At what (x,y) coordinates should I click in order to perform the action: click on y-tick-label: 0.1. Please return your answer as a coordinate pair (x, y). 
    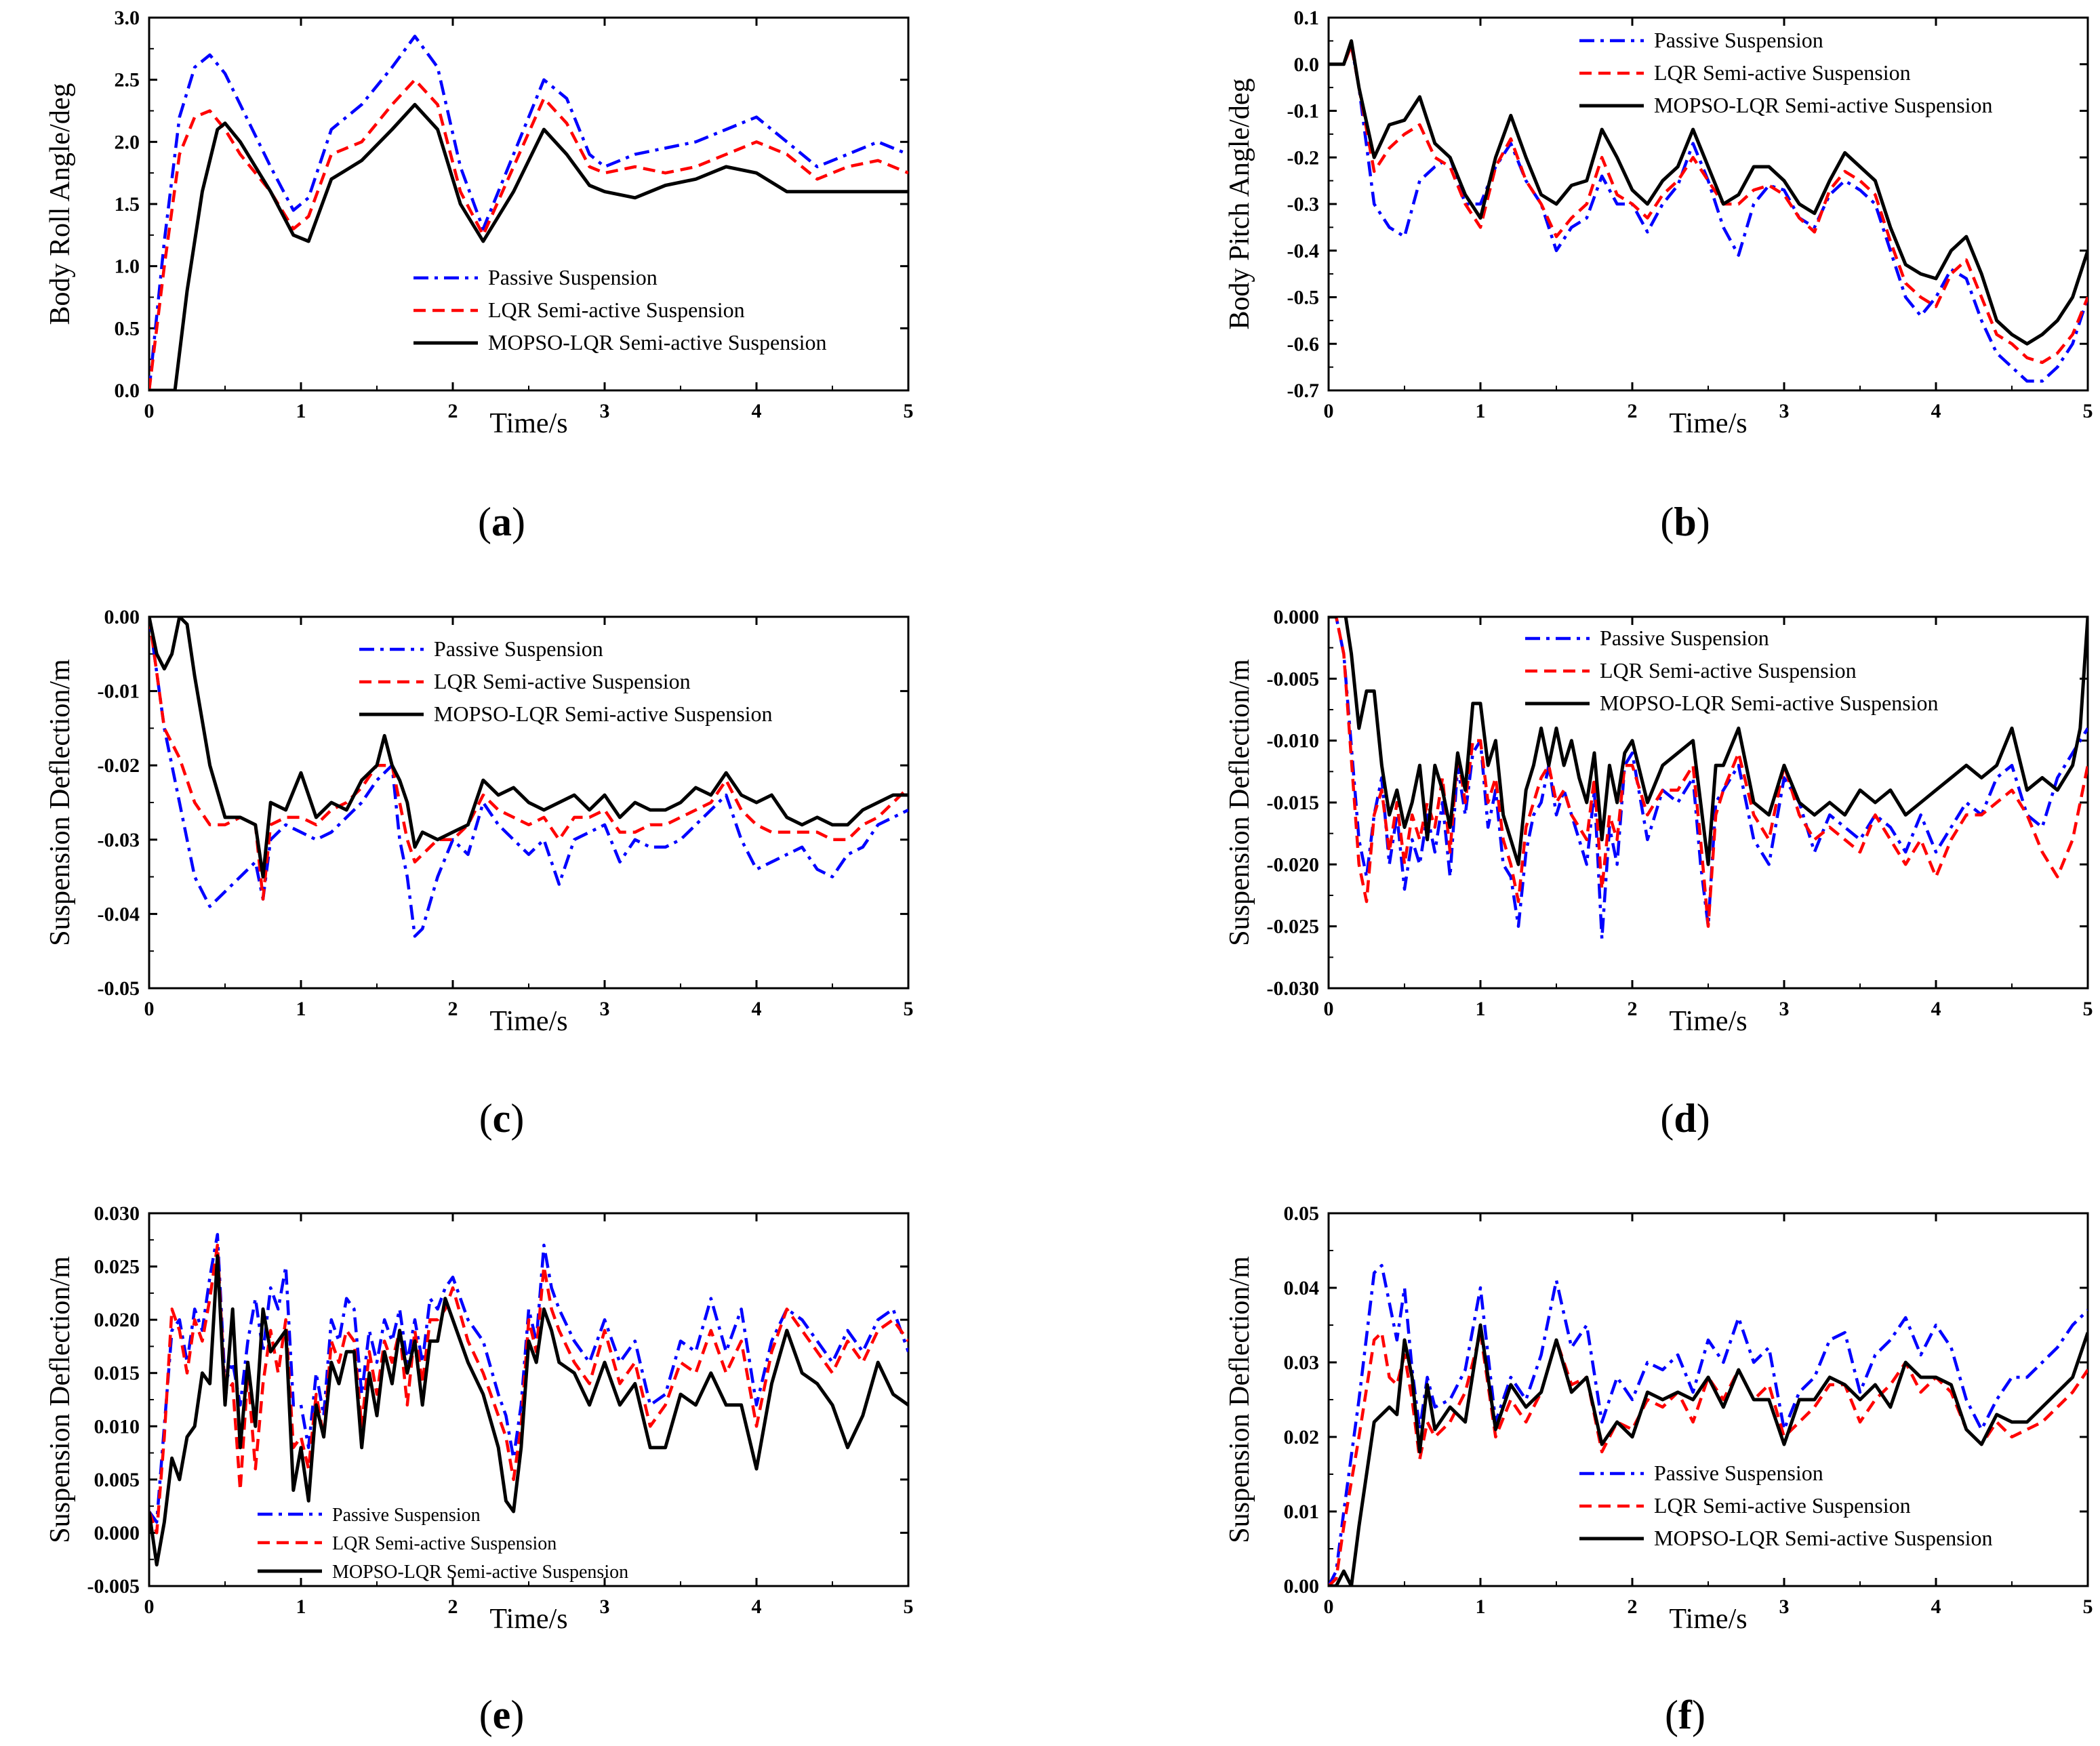
    Looking at the image, I should click on (1307, 18).